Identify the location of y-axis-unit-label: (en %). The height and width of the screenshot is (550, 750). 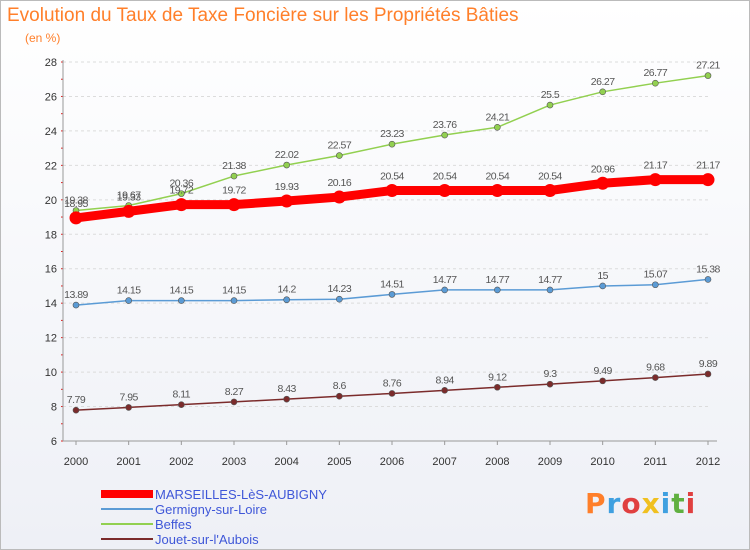
(43, 38).